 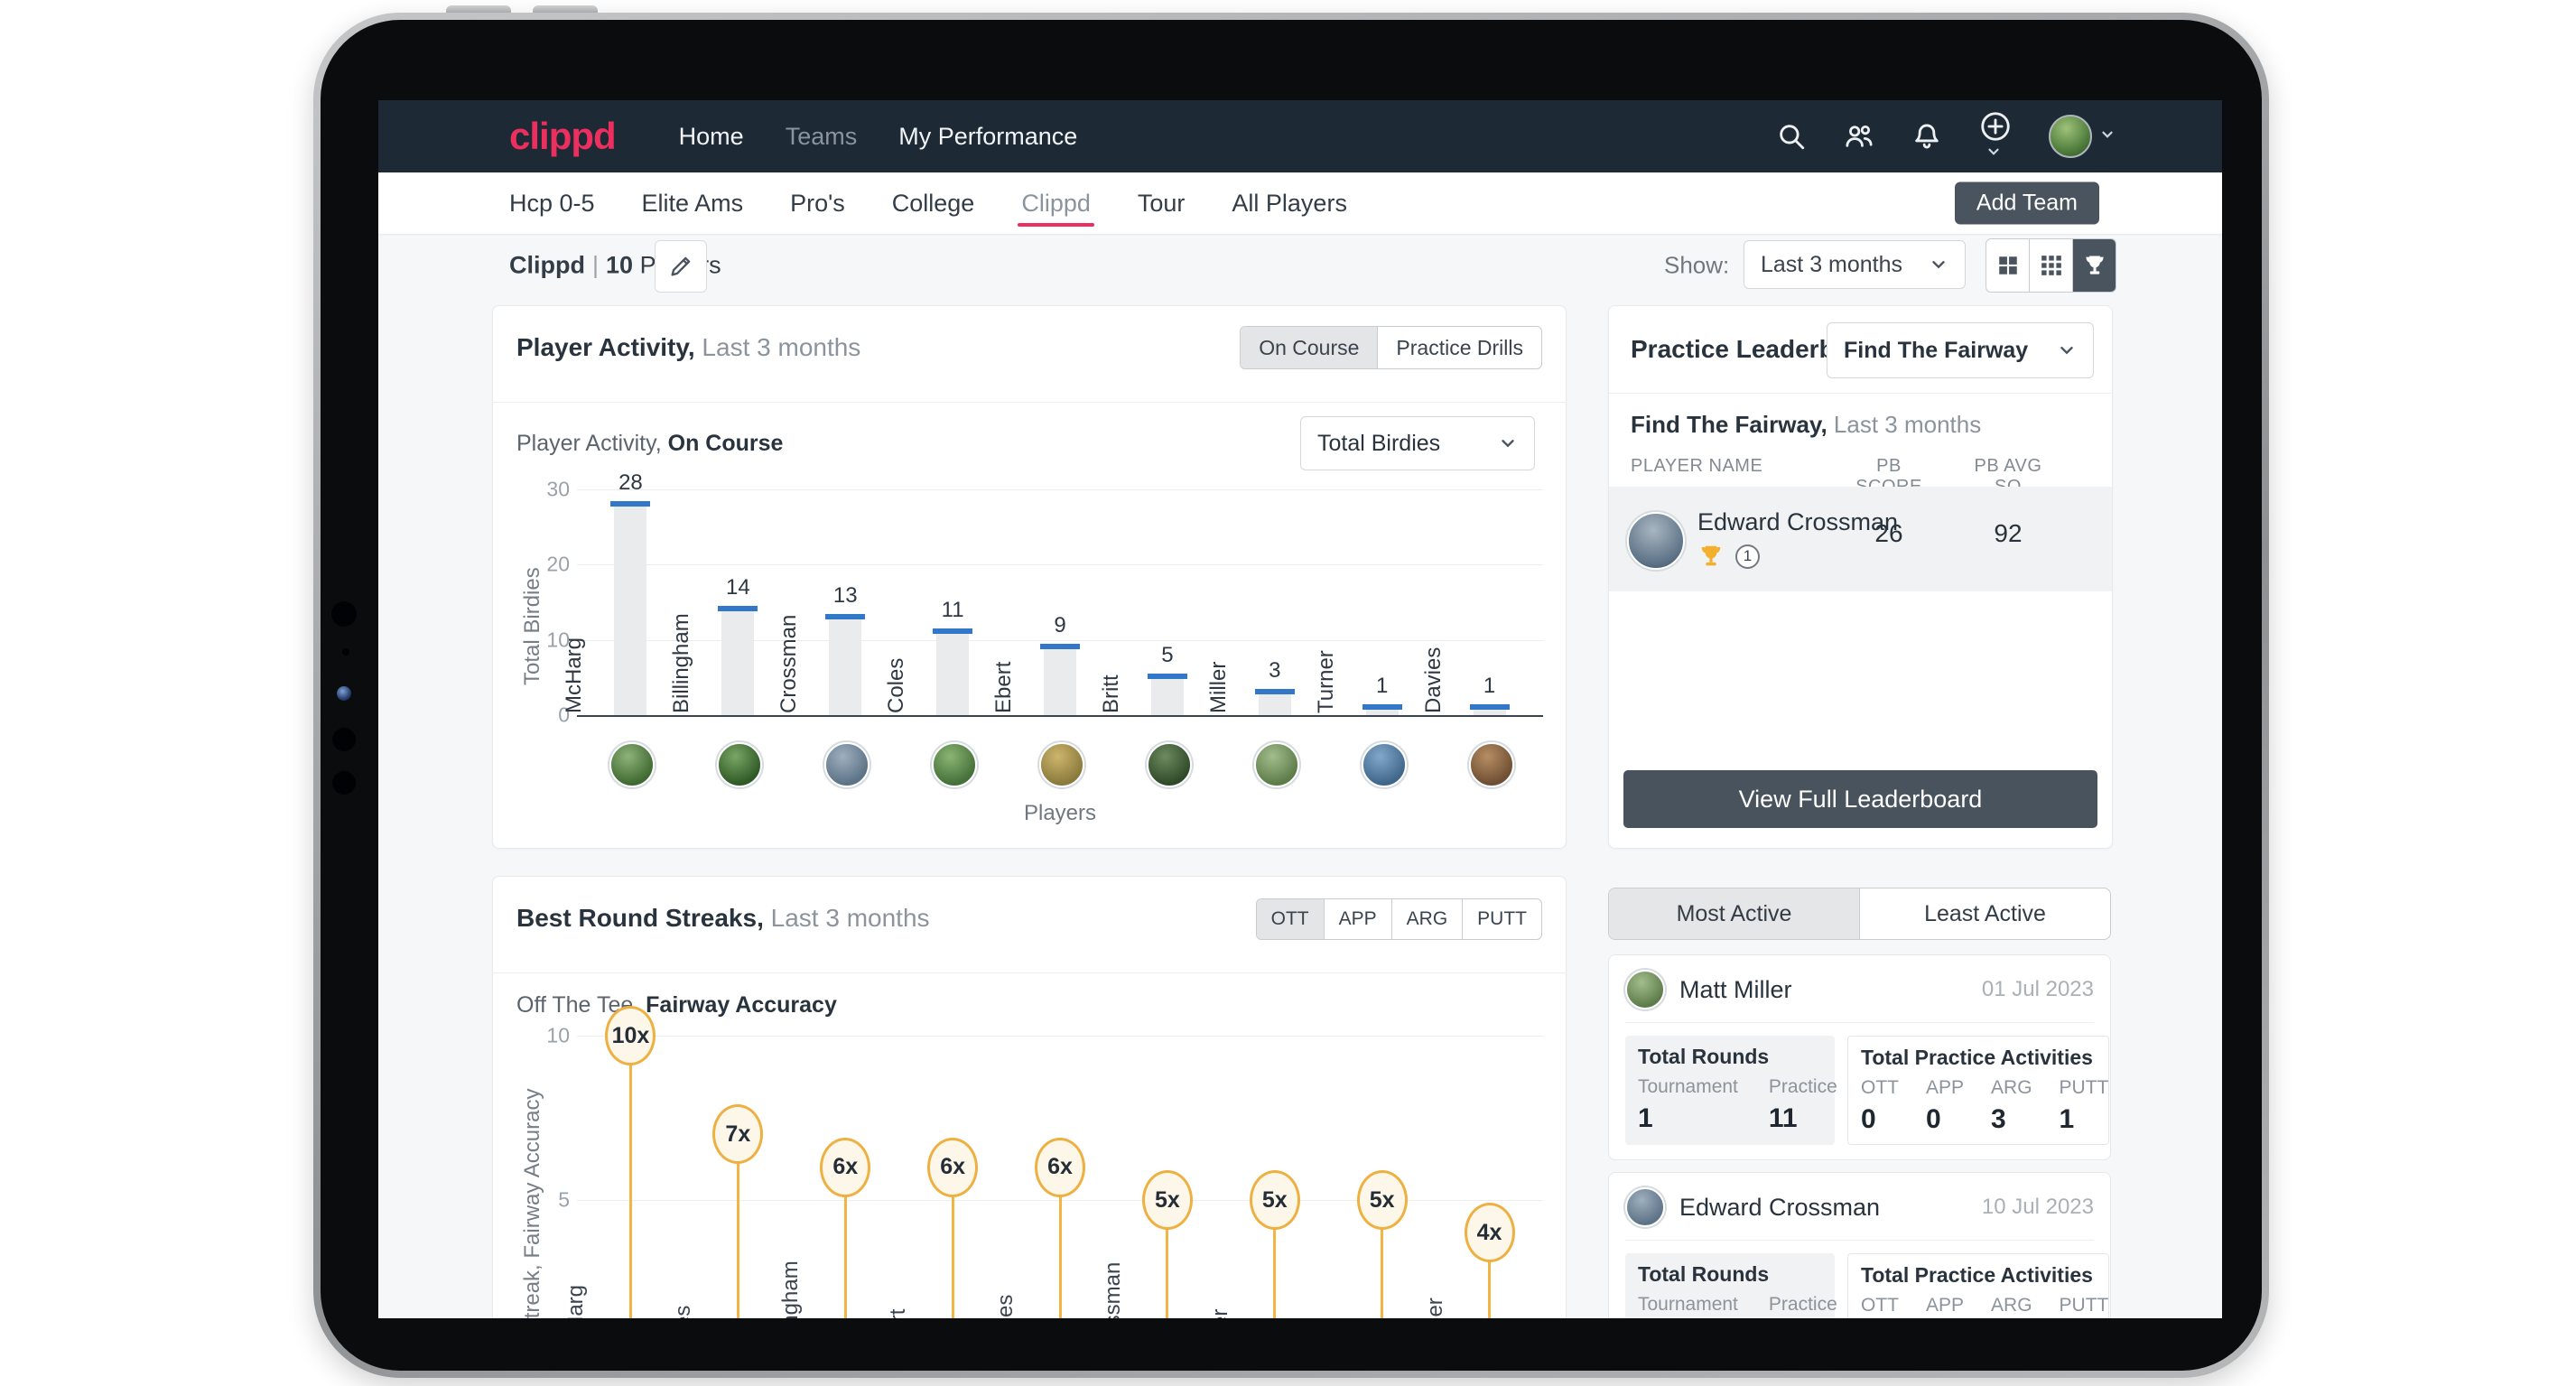 I want to click on streak-player-label: Billingham, so click(x=791, y=1289).